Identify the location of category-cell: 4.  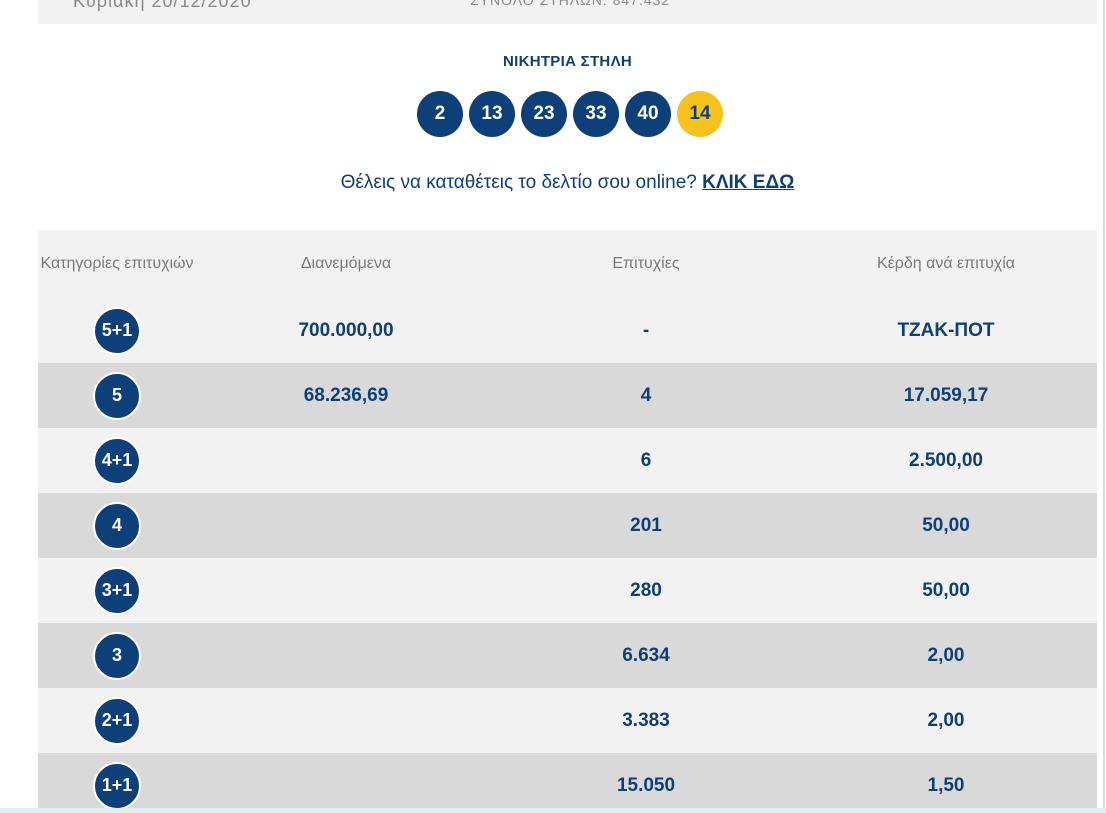
(117, 525).